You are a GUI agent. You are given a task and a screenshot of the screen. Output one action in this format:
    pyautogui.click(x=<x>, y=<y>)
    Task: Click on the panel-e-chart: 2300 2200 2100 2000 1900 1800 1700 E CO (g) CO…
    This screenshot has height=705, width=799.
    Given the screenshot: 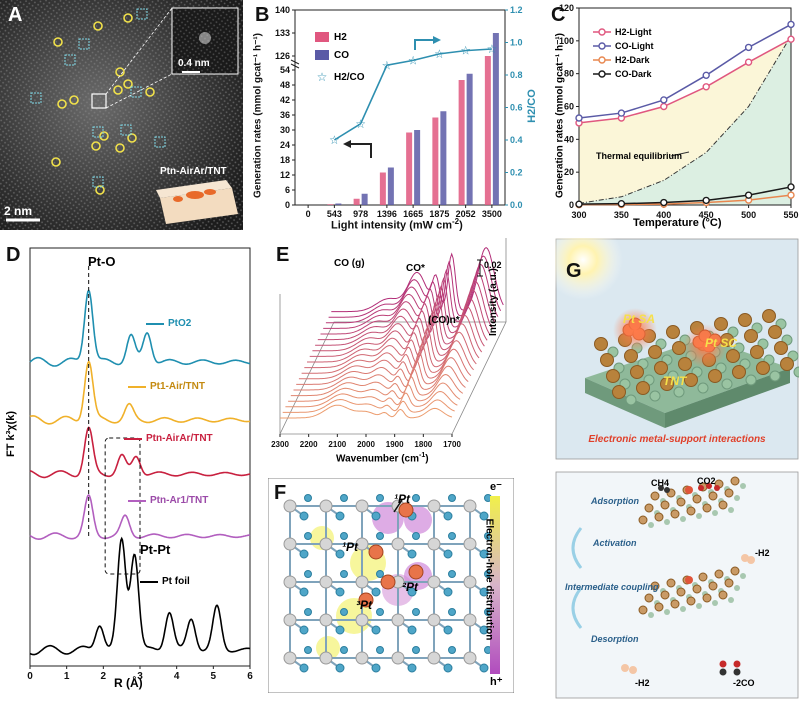 What is the action you would take?
    pyautogui.click(x=407, y=336)
    